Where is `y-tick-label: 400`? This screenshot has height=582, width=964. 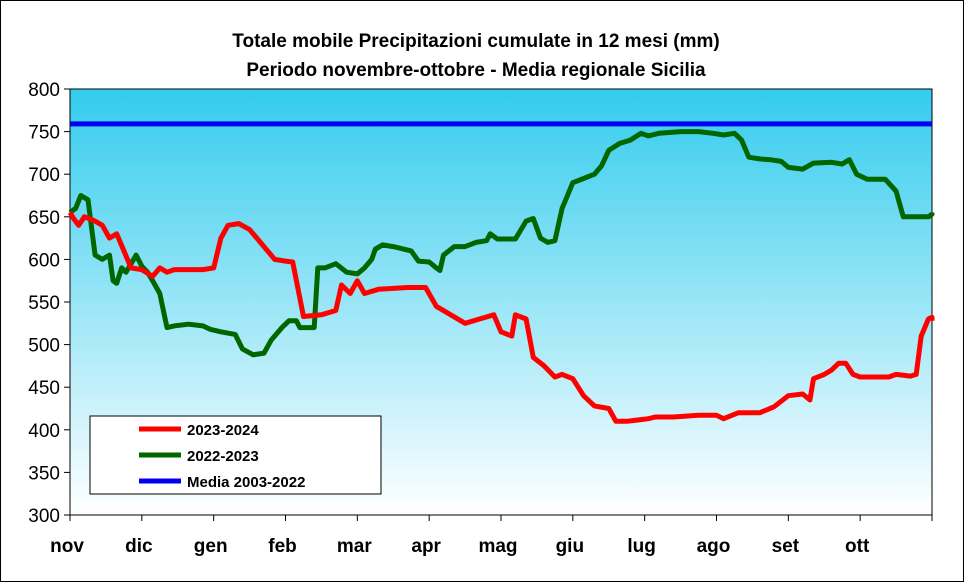 y-tick-label: 400 is located at coordinates (44, 431).